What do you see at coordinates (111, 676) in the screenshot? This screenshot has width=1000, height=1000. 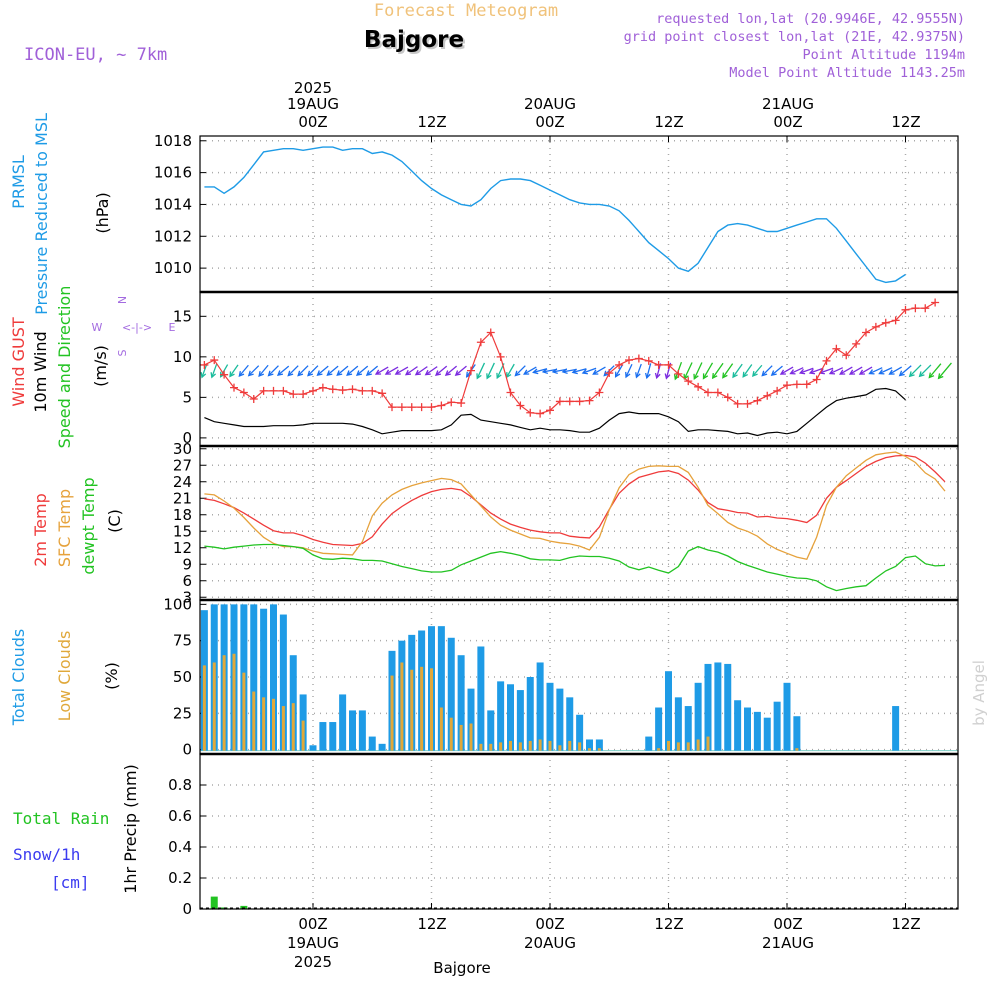 I see `cloud-unit: (%)` at bounding box center [111, 676].